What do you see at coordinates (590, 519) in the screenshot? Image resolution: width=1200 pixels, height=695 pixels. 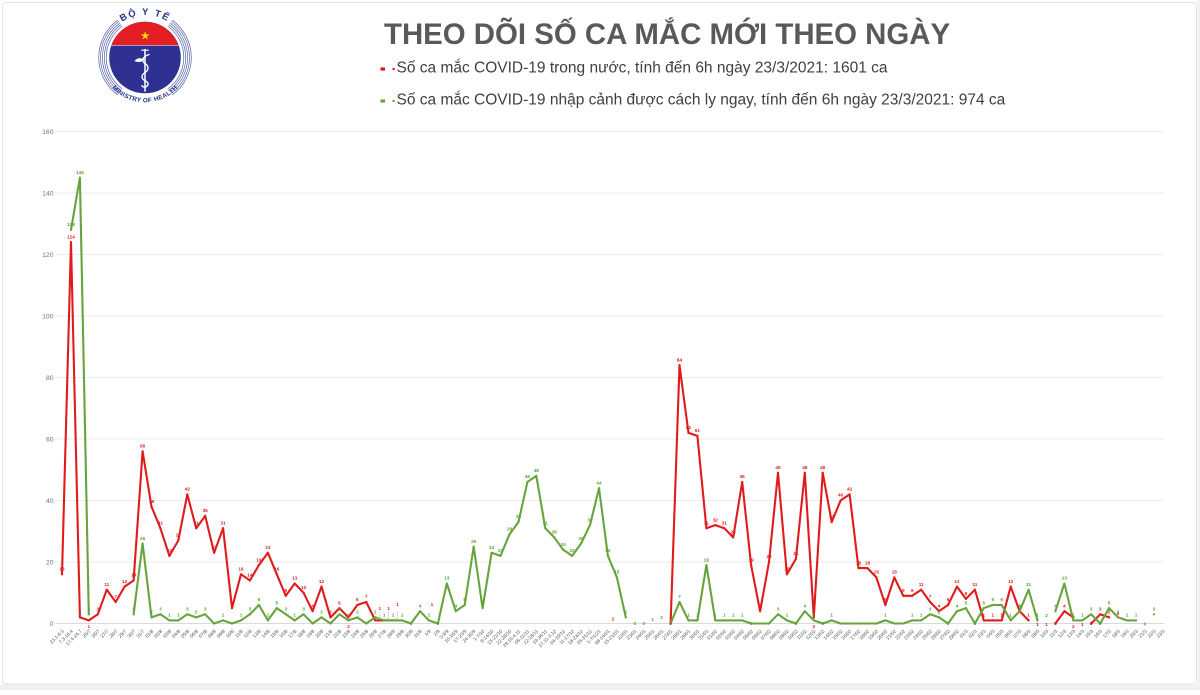 I see `svg-text: 32` at bounding box center [590, 519].